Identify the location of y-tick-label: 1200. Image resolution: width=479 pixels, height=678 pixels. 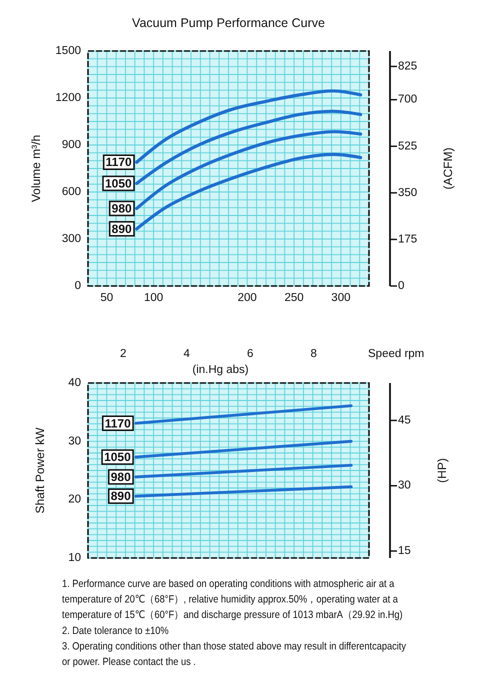
(68, 98).